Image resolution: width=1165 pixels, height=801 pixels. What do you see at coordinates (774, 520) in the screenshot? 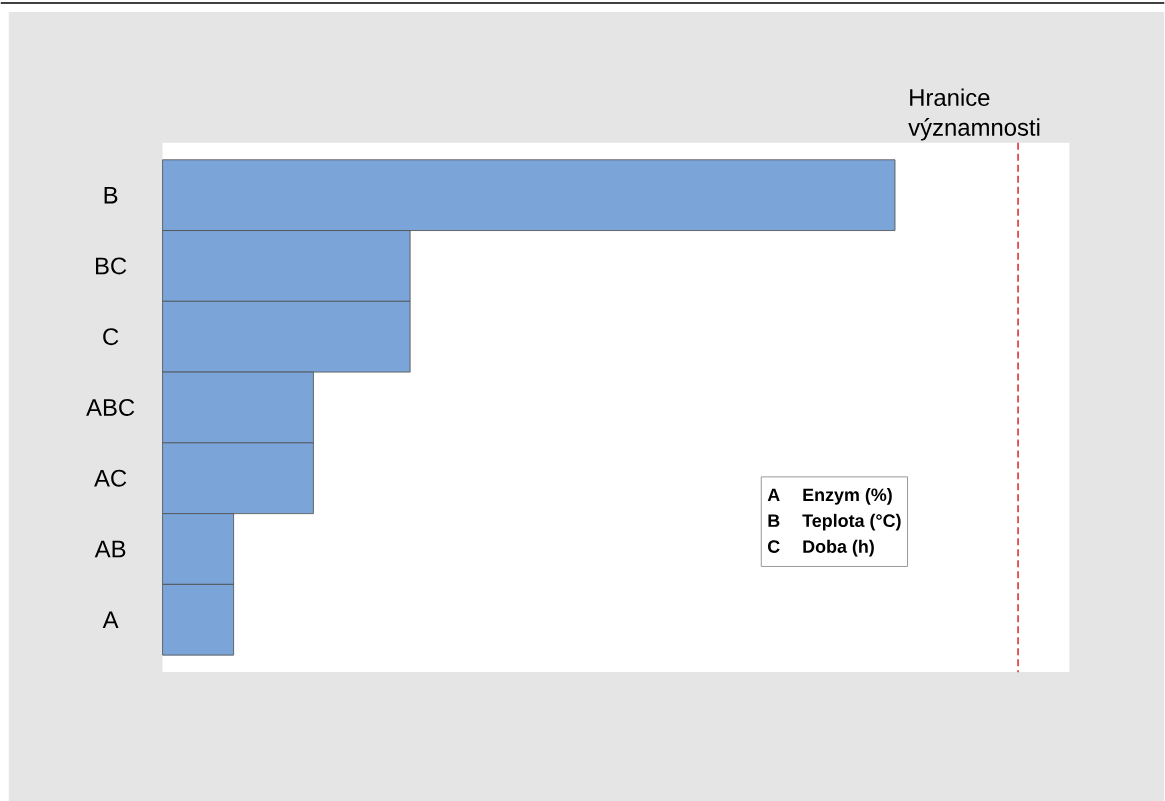
I see `annotation: B` at bounding box center [774, 520].